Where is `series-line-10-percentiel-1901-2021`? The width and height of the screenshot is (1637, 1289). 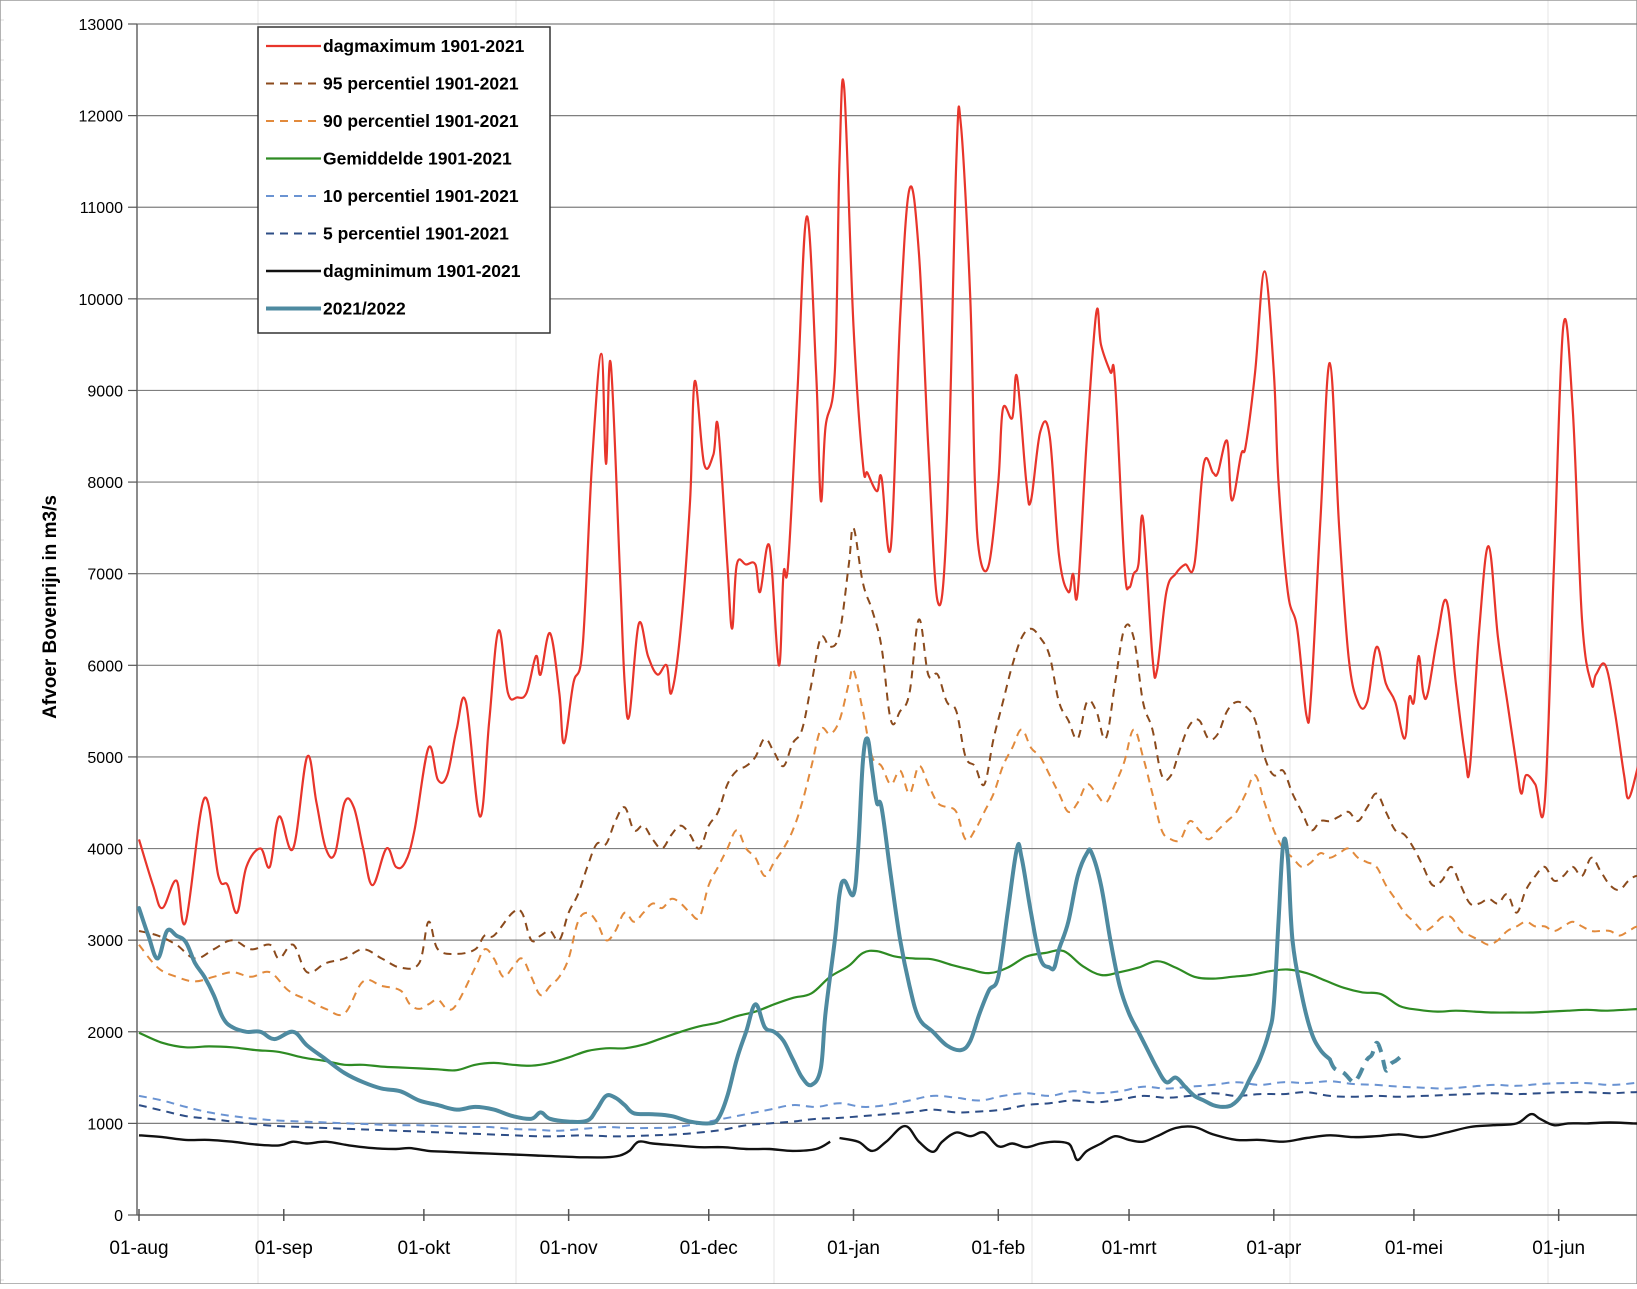 series-line-10-percentiel-1901-2021 is located at coordinates (887, 1106).